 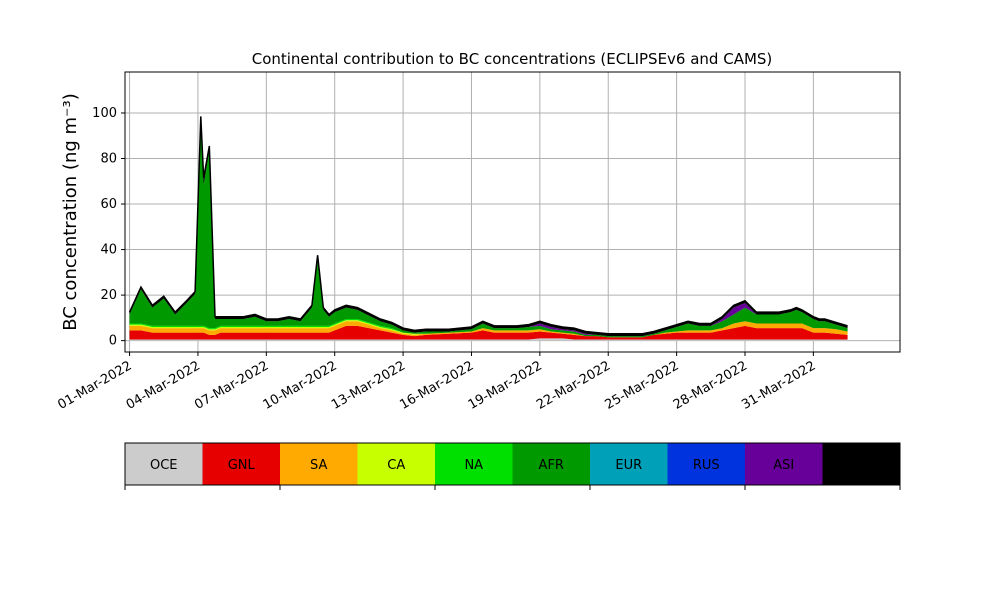 What do you see at coordinates (778, 385) in the screenshot?
I see `x-tick-label: 31-Mar-2022` at bounding box center [778, 385].